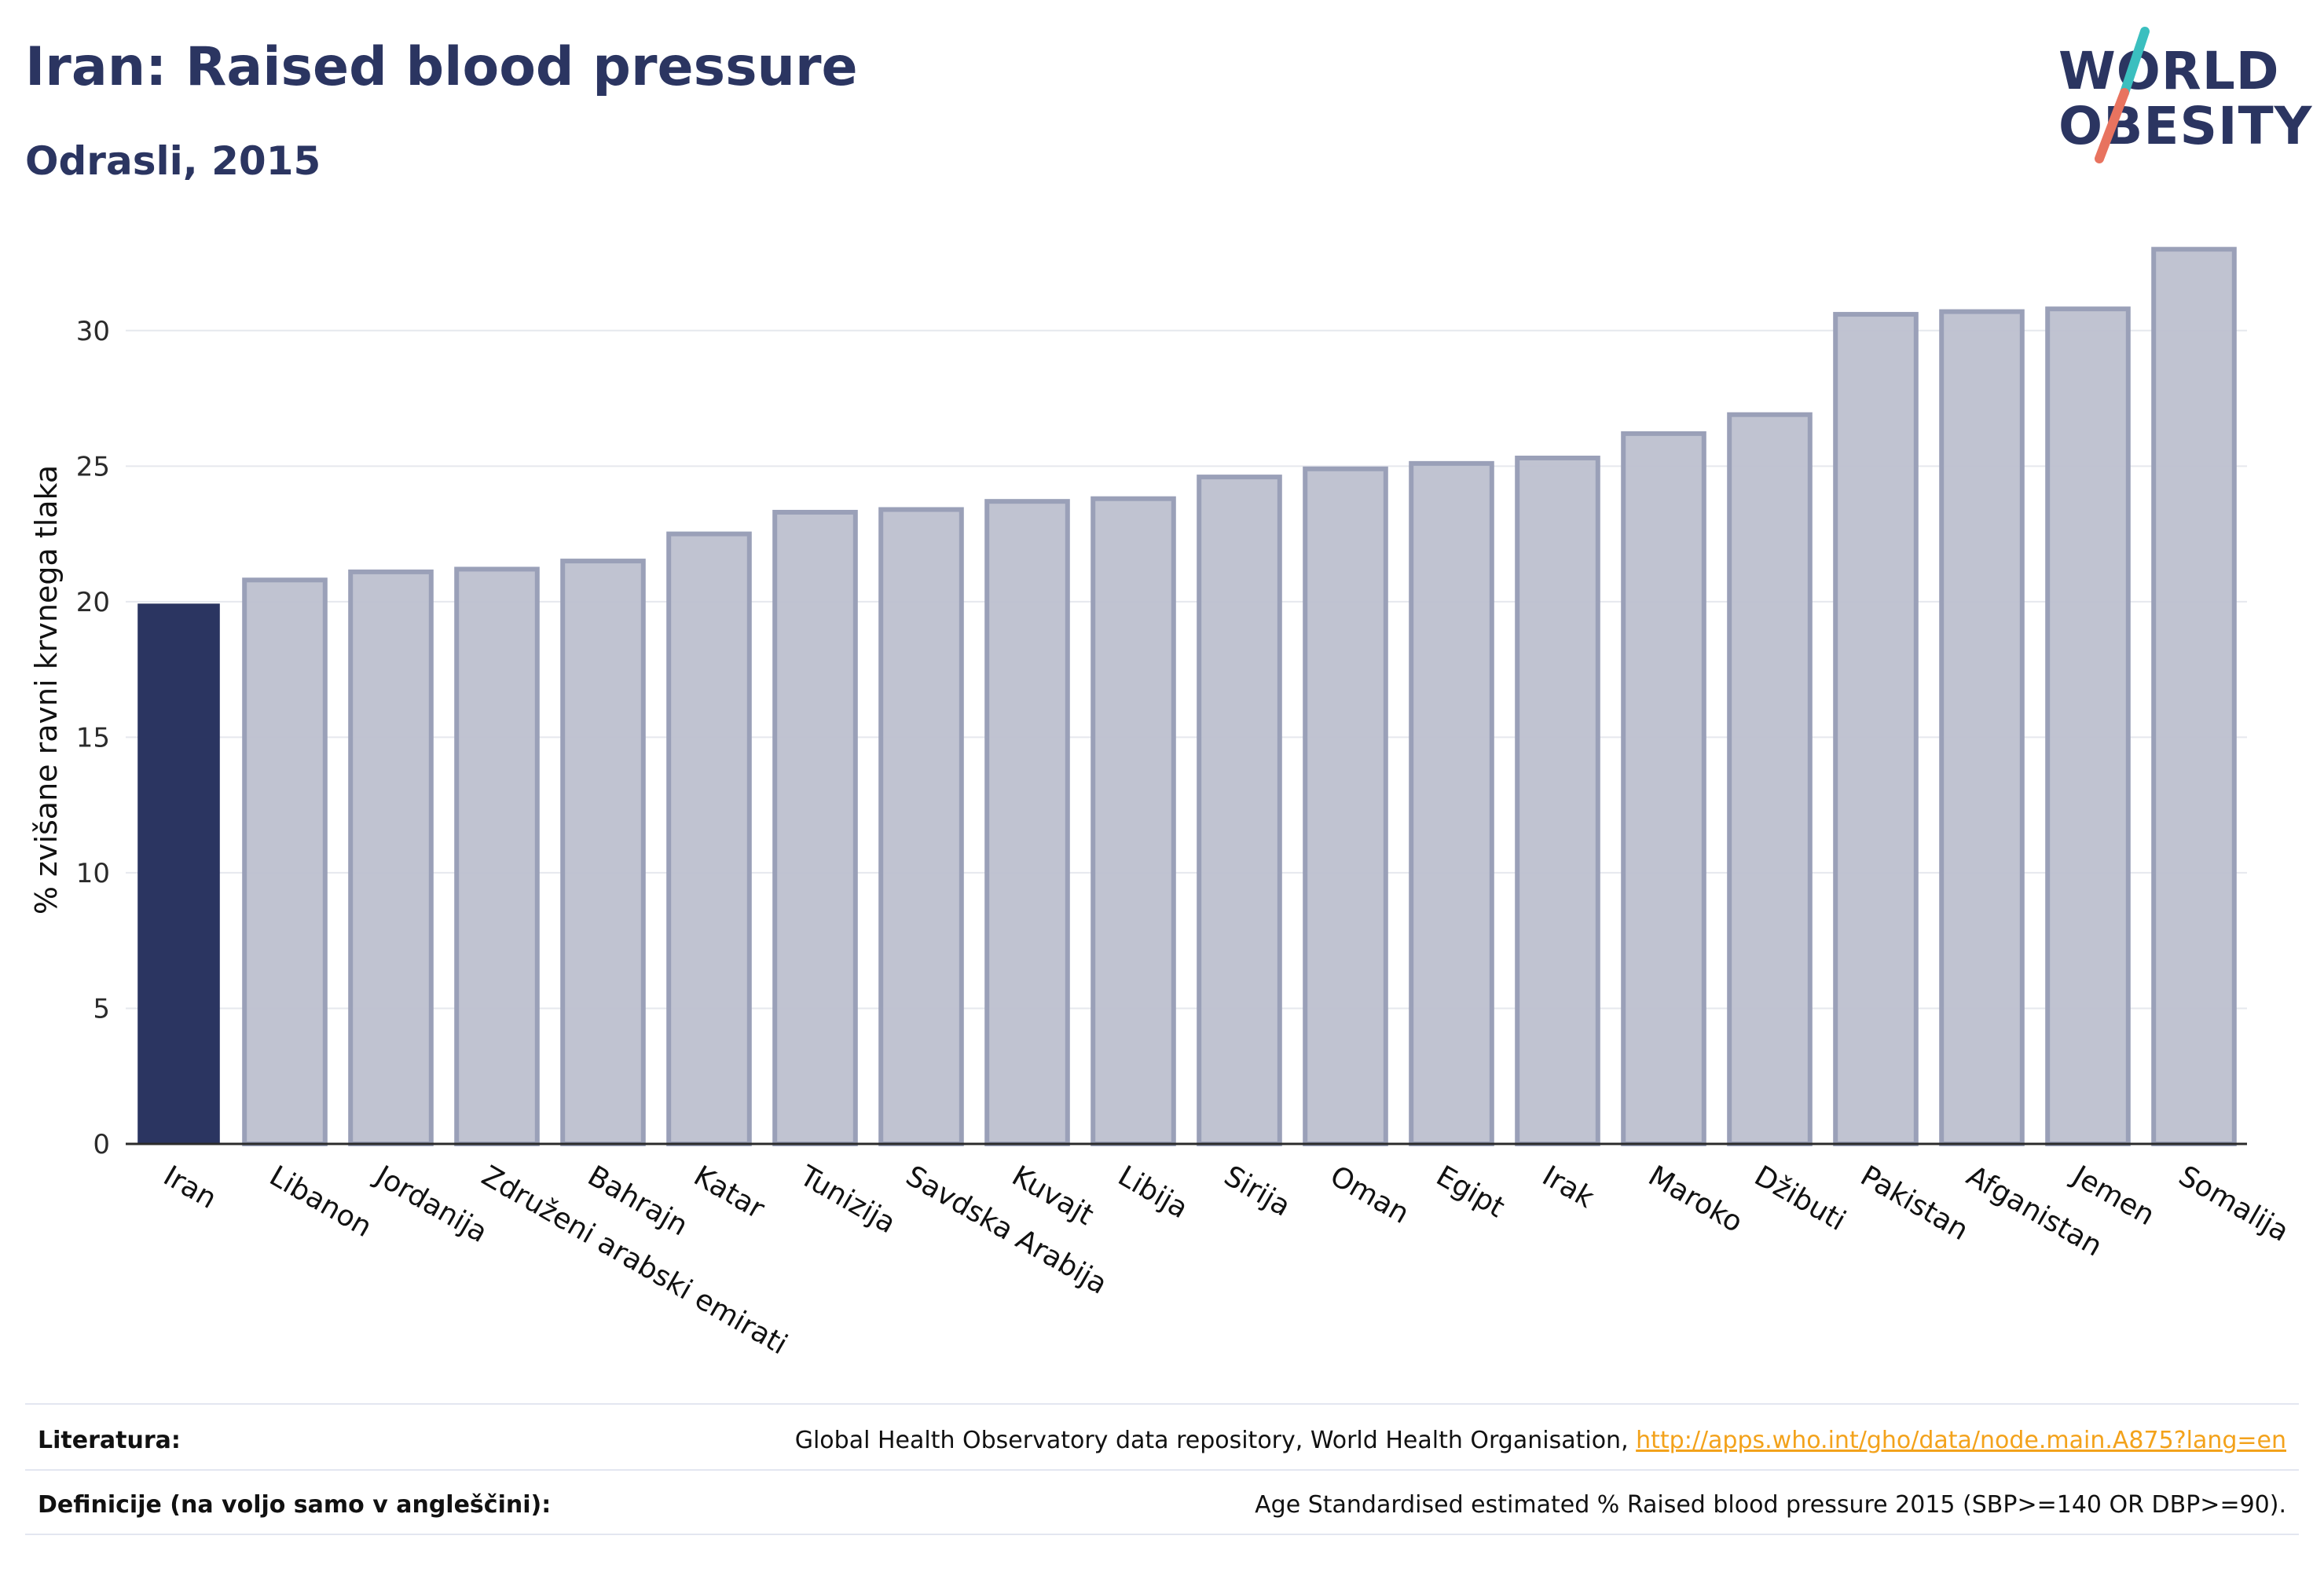  What do you see at coordinates (847, 1200) in the screenshot?
I see `x-tick-label: Tunizija` at bounding box center [847, 1200].